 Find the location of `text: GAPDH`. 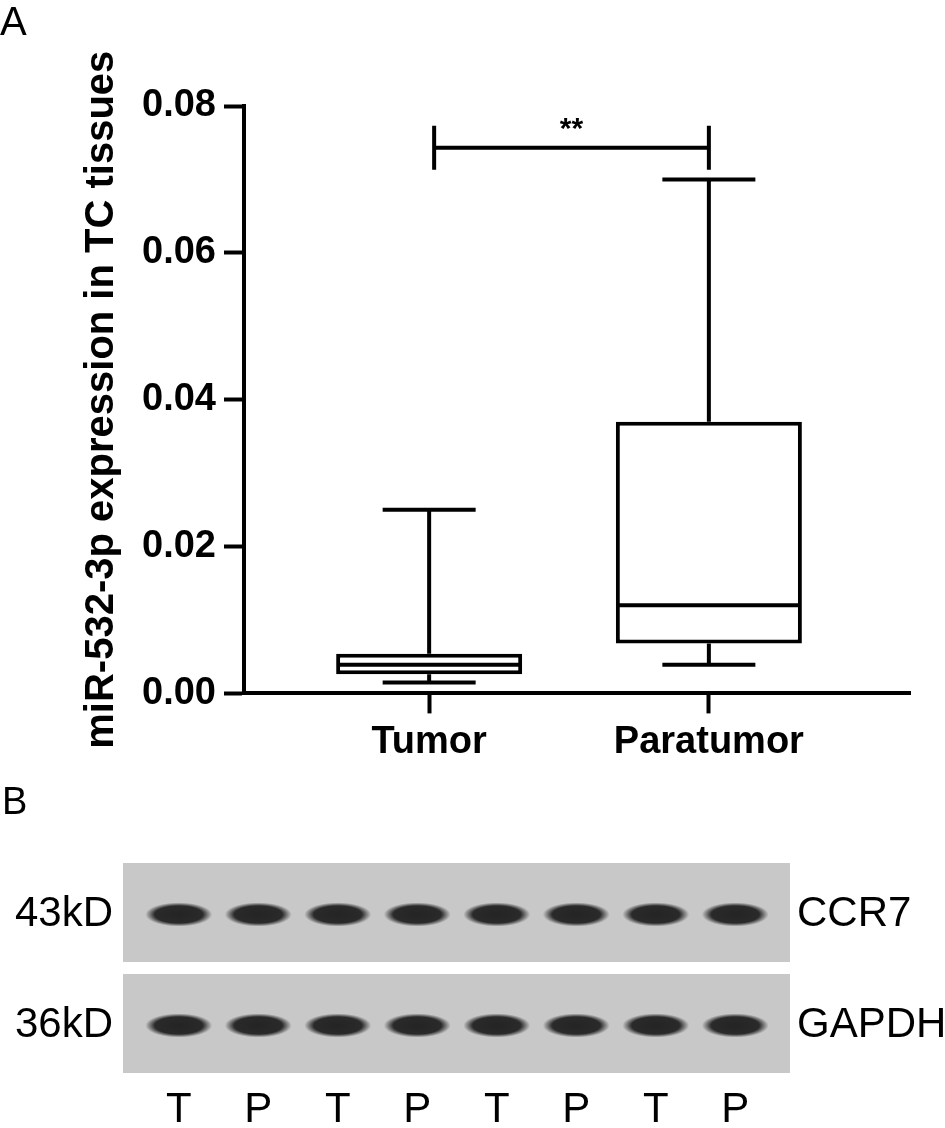

text: GAPDH is located at coordinates (871, 1023).